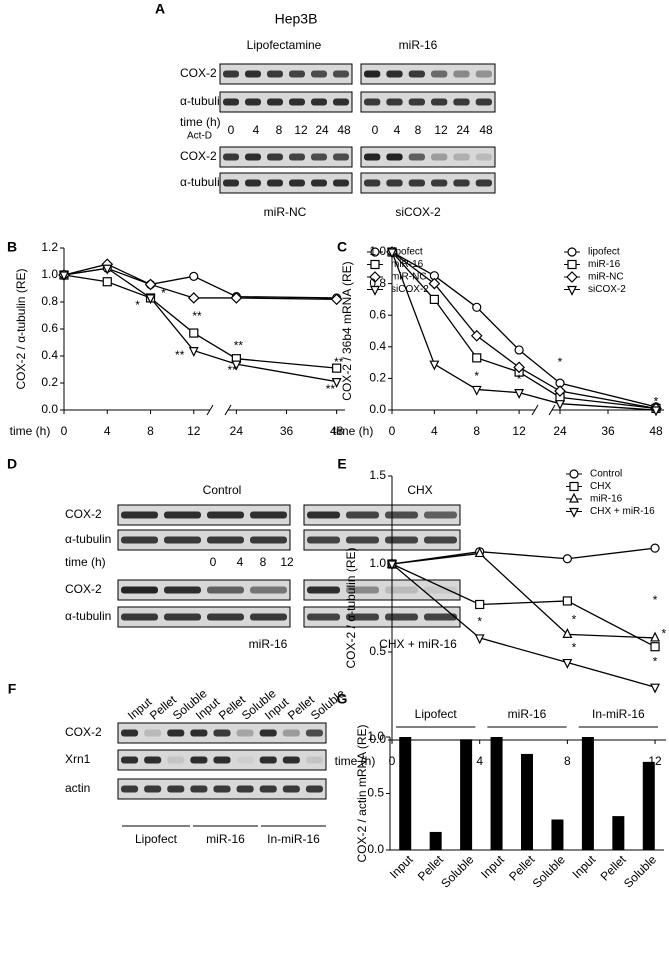 This screenshot has width=669, height=955. What do you see at coordinates (410, 289) in the screenshot?
I see `legend-label: siCOX-2` at bounding box center [410, 289].